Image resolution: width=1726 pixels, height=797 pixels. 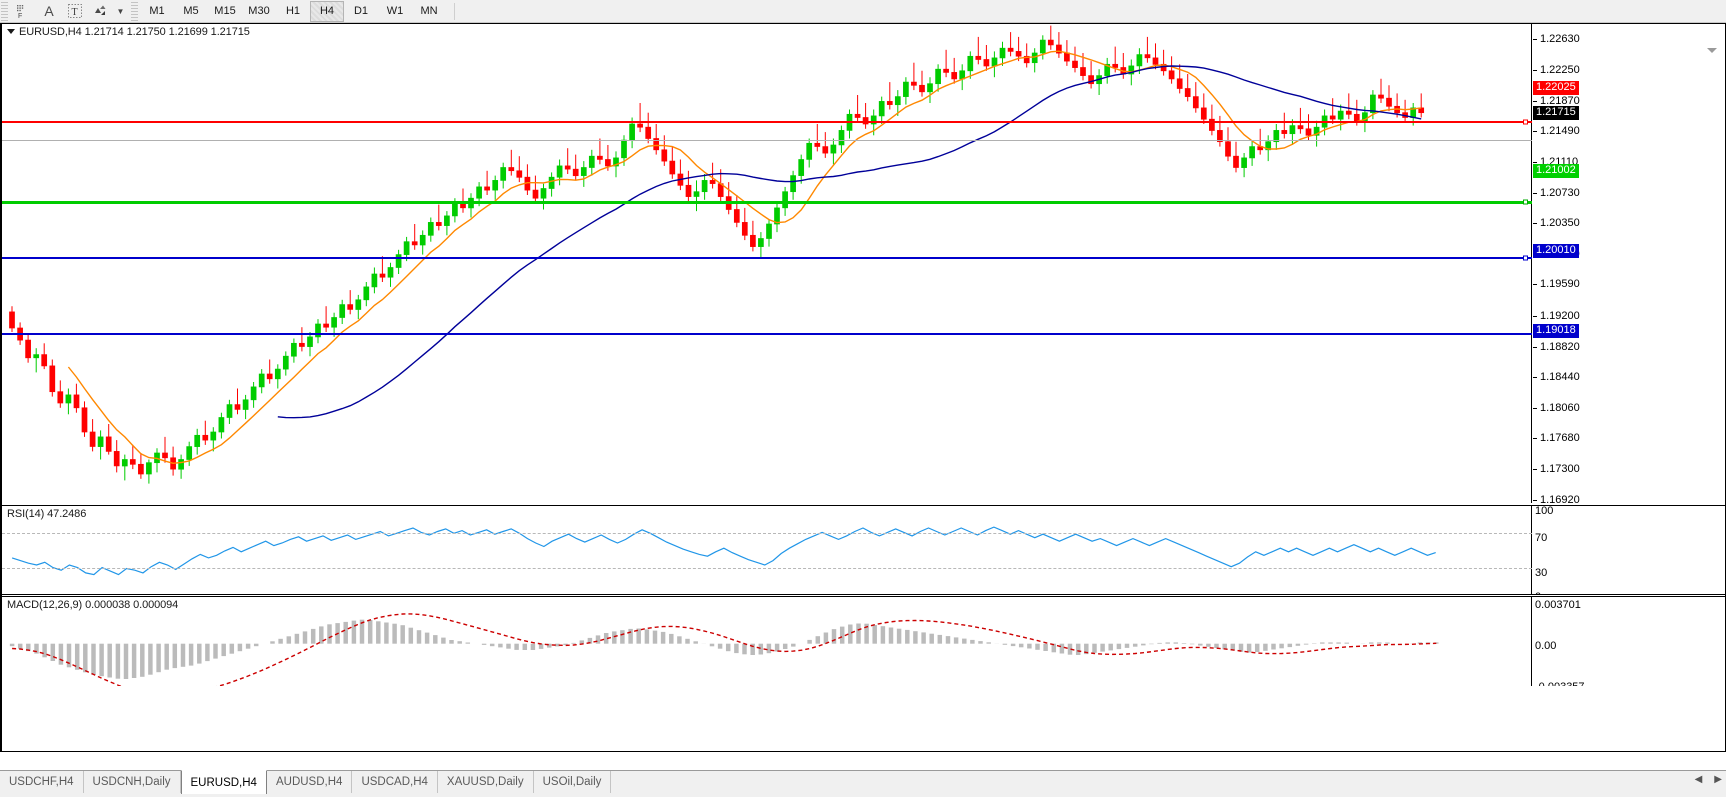 I want to click on level-1-price-tag: 1.20010, so click(x=1556, y=250).